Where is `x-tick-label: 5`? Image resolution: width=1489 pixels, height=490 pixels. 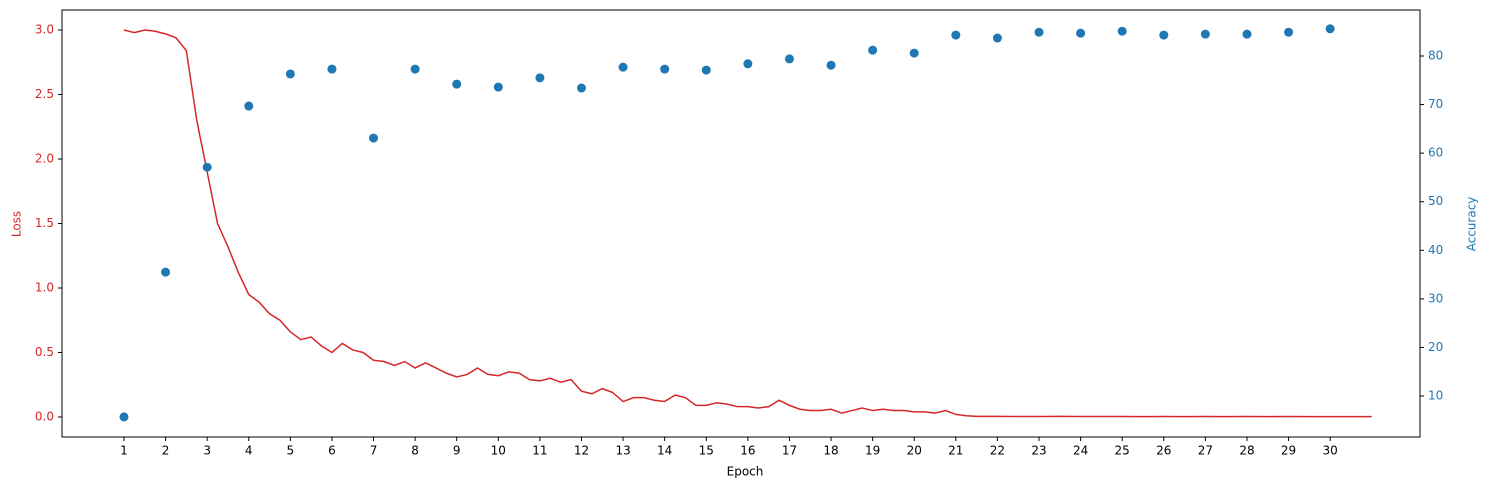
x-tick-label: 5 is located at coordinates (291, 451).